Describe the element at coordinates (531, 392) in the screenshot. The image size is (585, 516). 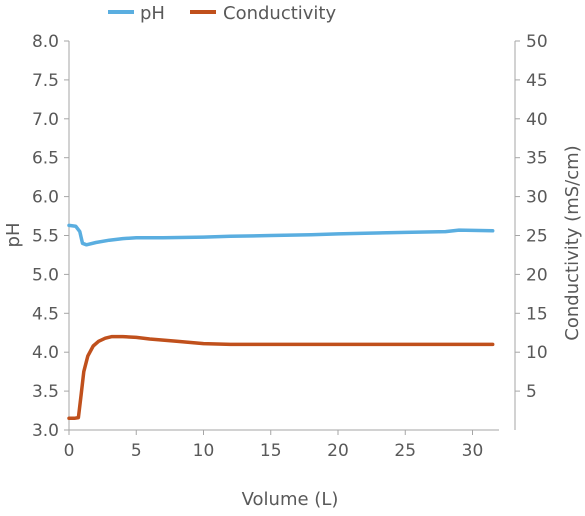
I see `y2-tick-label: 5` at that location.